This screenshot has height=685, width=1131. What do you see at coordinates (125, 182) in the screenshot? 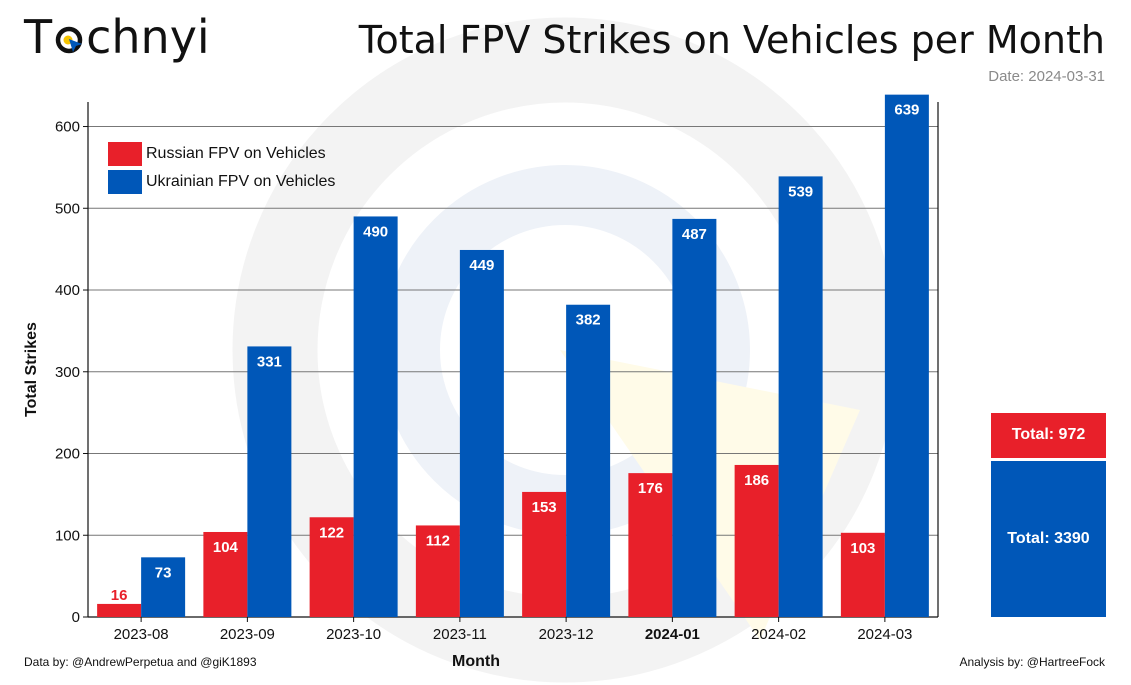
I see `legend-swatch-ukrainian` at bounding box center [125, 182].